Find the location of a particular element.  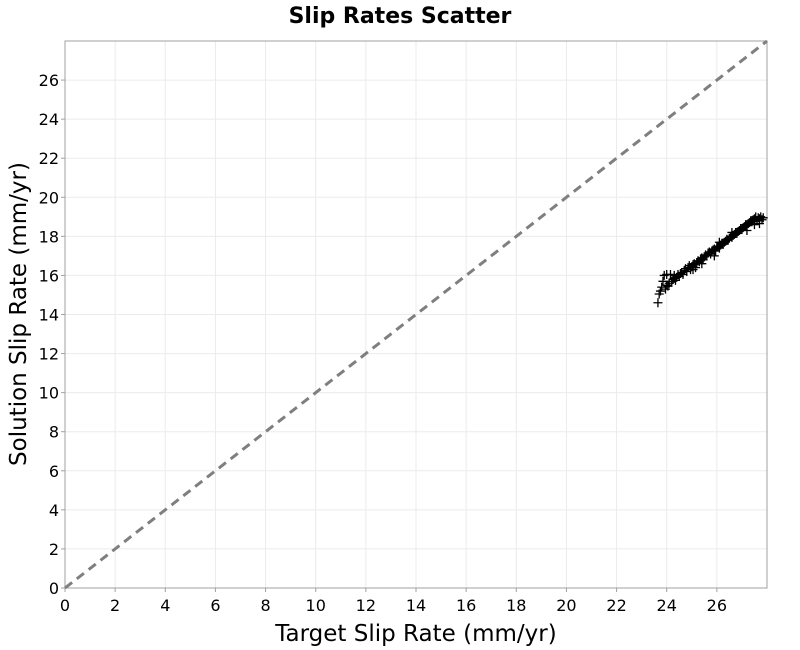

chart-title: Slip Rates Scatter is located at coordinates (400, 16).